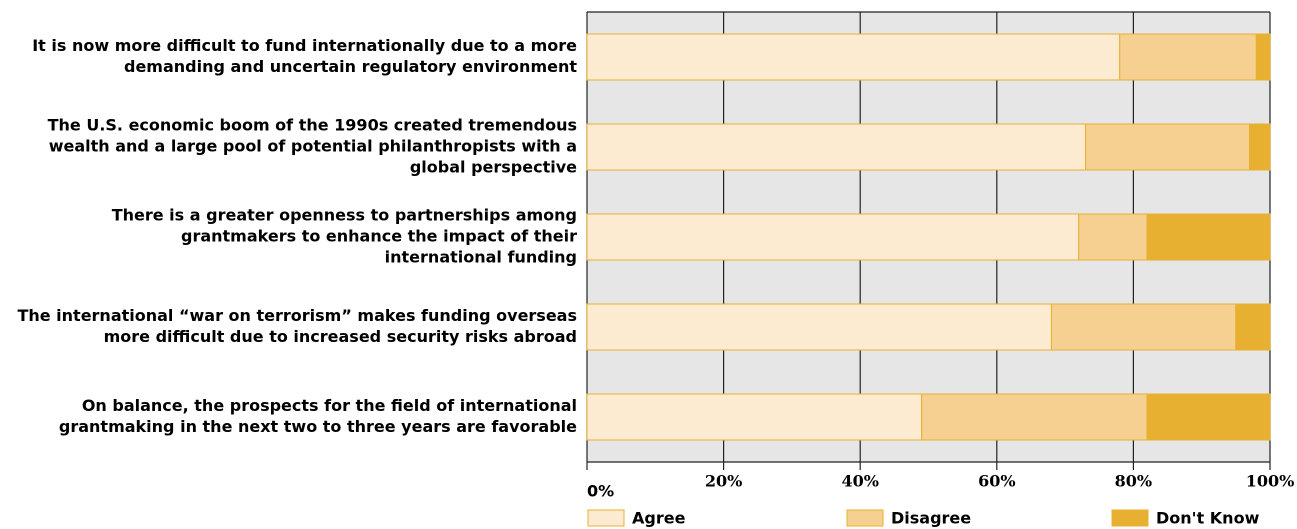 Image resolution: width=1297 pixels, height=529 pixels. I want to click on legend-label: Don't Know, so click(1208, 518).